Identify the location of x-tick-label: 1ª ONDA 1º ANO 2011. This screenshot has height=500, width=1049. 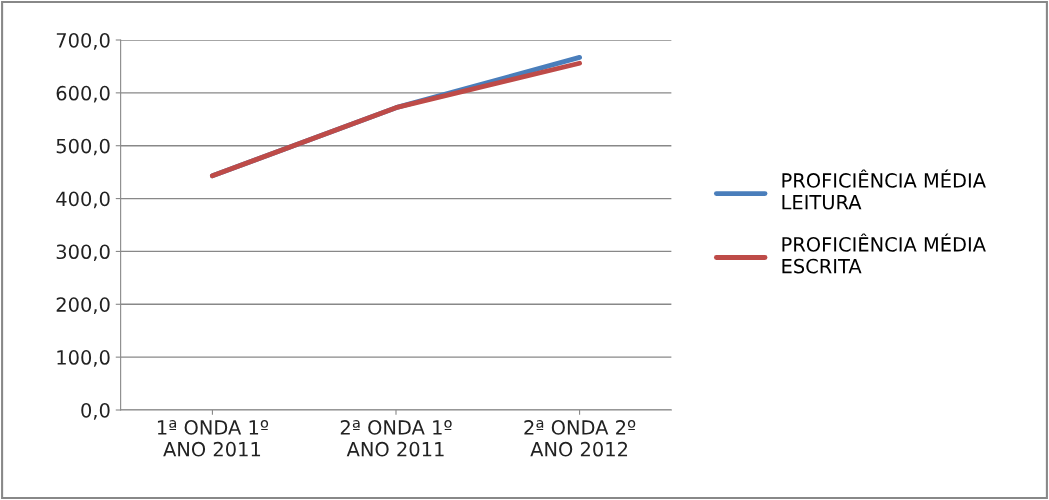
(213, 438).